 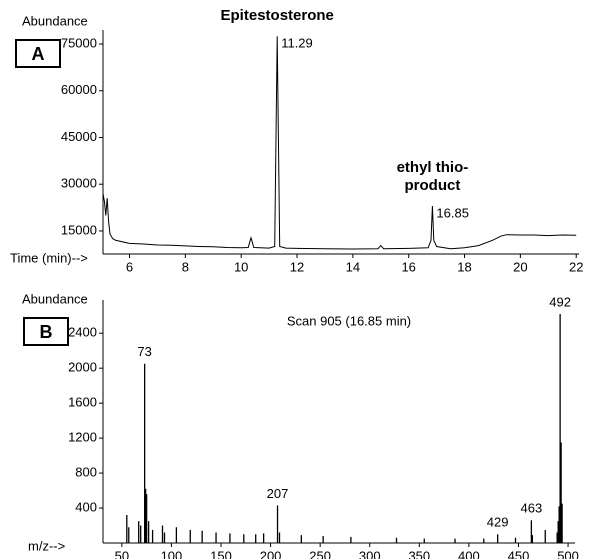 What do you see at coordinates (79, 183) in the screenshot?
I see `y-tick-label: 30000` at bounding box center [79, 183].